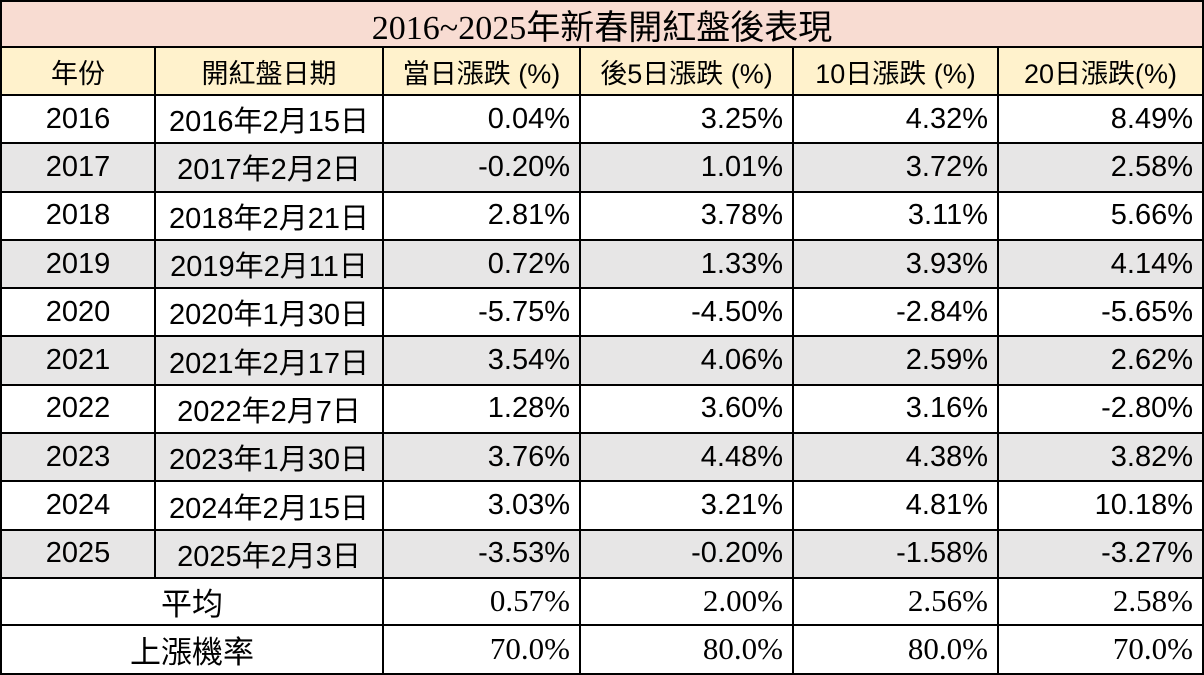  What do you see at coordinates (1100, 72) in the screenshot?
I see `column-header-20day-change: 20日漲跌(%)` at bounding box center [1100, 72].